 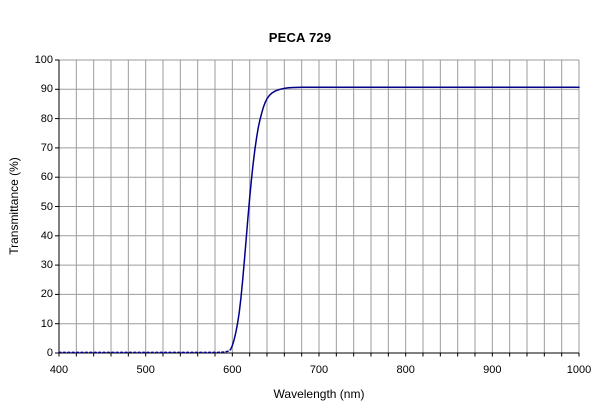 I want to click on x-tick-label: 500, so click(x=145, y=370).